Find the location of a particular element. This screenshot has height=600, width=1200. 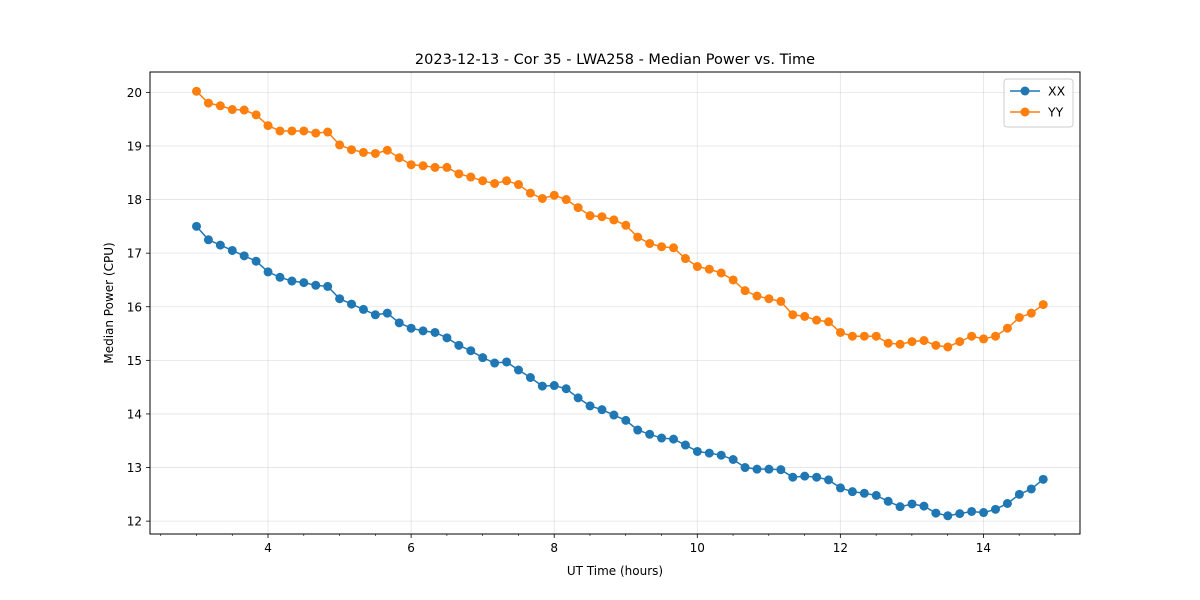

legend-yy-marker is located at coordinates (1025, 112).